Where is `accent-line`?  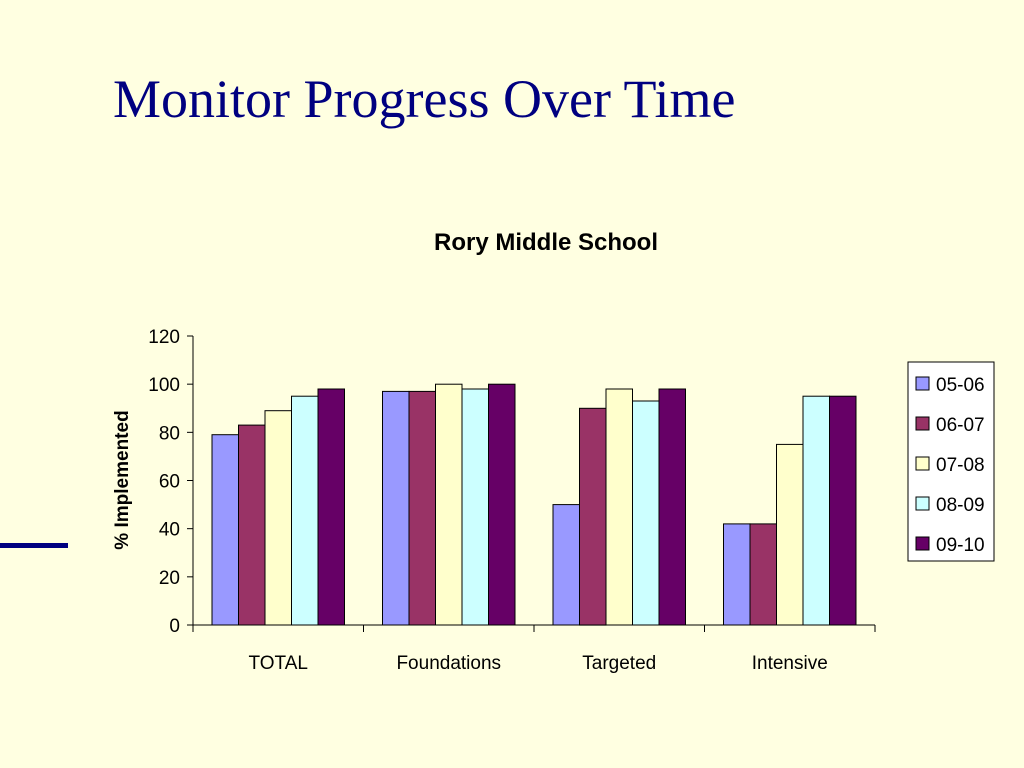 accent-line is located at coordinates (34, 545).